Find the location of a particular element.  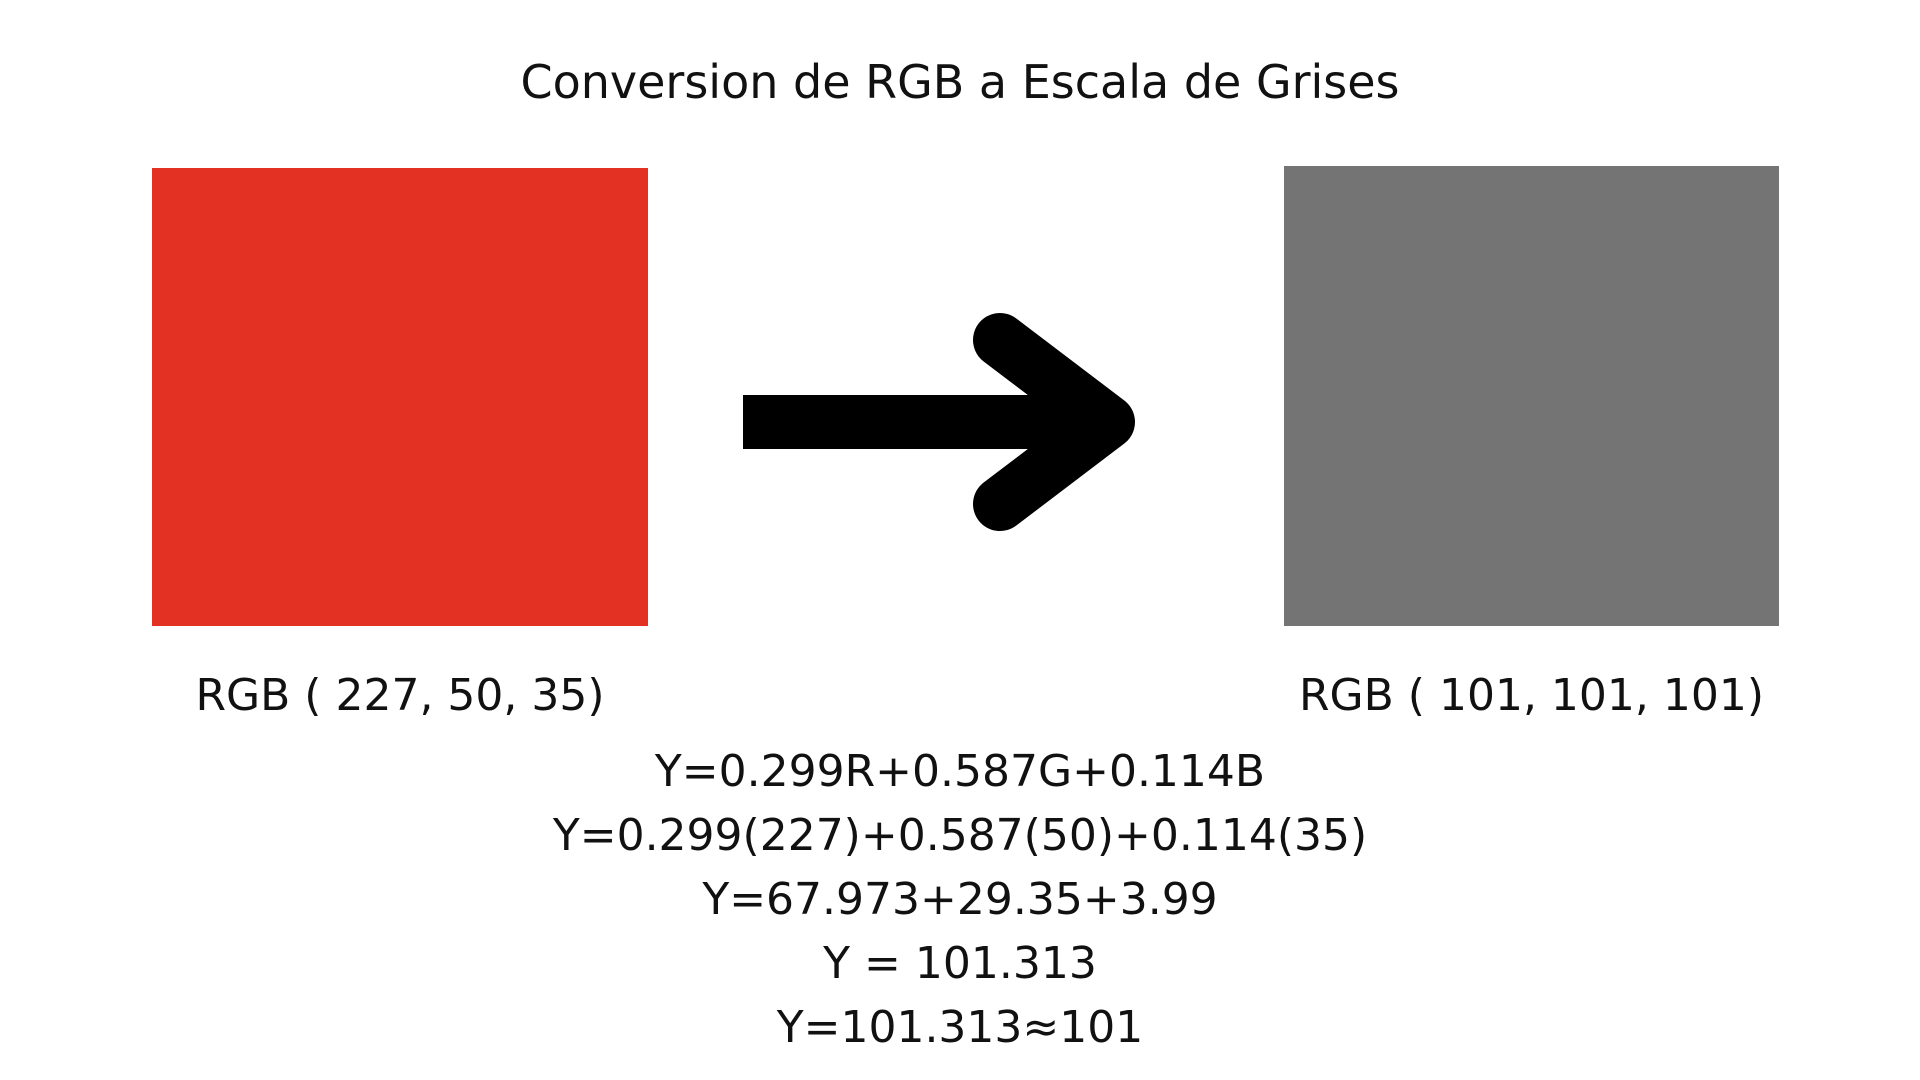

source-color-swatch is located at coordinates (400, 397).